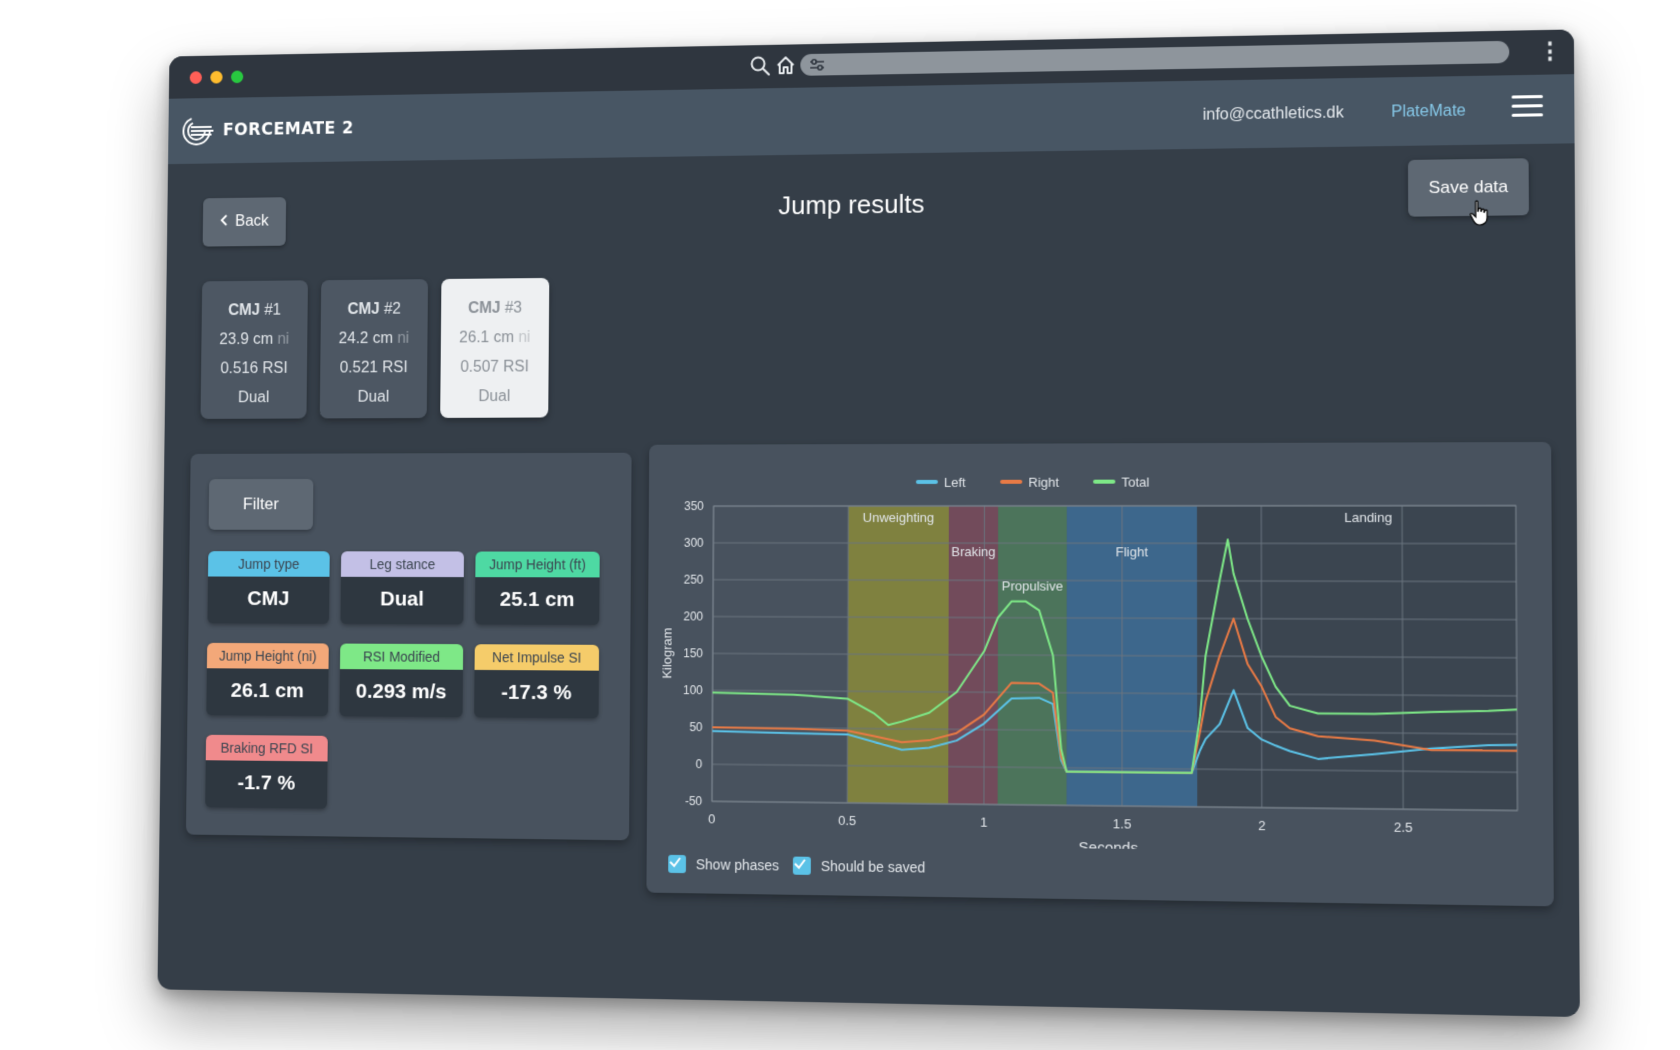 This screenshot has width=1680, height=1050. What do you see at coordinates (817, 65) in the screenshot?
I see `tune-icon` at bounding box center [817, 65].